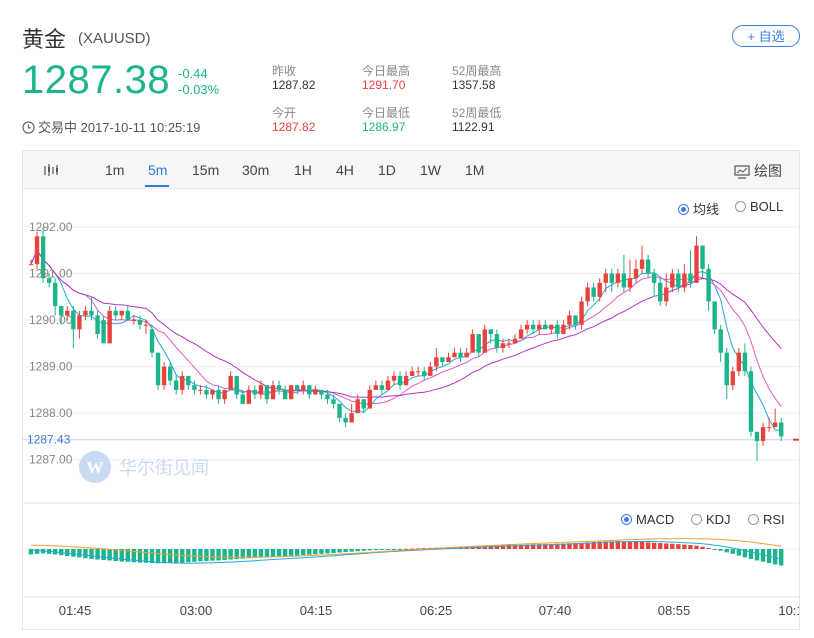 The image size is (814, 638). What do you see at coordinates (284, 113) in the screenshot?
I see `open-label: 今开` at bounding box center [284, 113].